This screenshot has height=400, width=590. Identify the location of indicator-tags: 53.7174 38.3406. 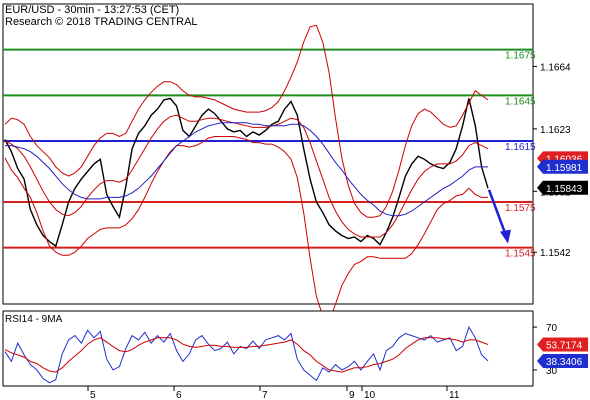
(562, 352).